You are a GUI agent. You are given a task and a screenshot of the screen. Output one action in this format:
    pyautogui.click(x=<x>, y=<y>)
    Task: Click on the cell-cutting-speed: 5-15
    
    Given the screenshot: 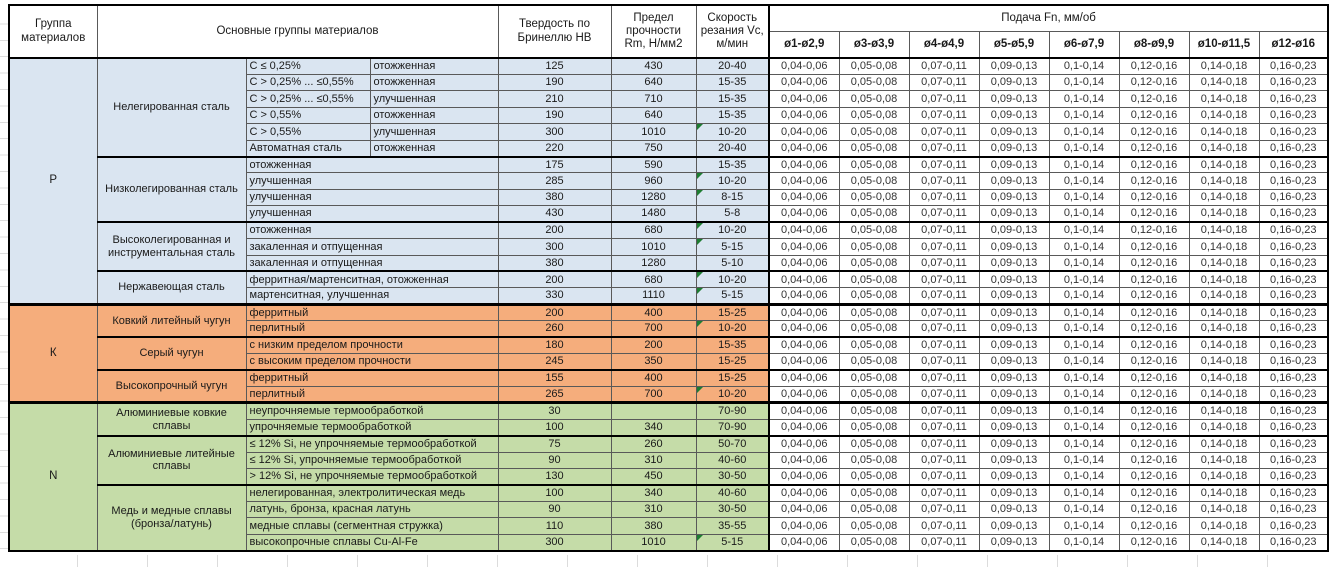 What is the action you would take?
    pyautogui.click(x=732, y=542)
    